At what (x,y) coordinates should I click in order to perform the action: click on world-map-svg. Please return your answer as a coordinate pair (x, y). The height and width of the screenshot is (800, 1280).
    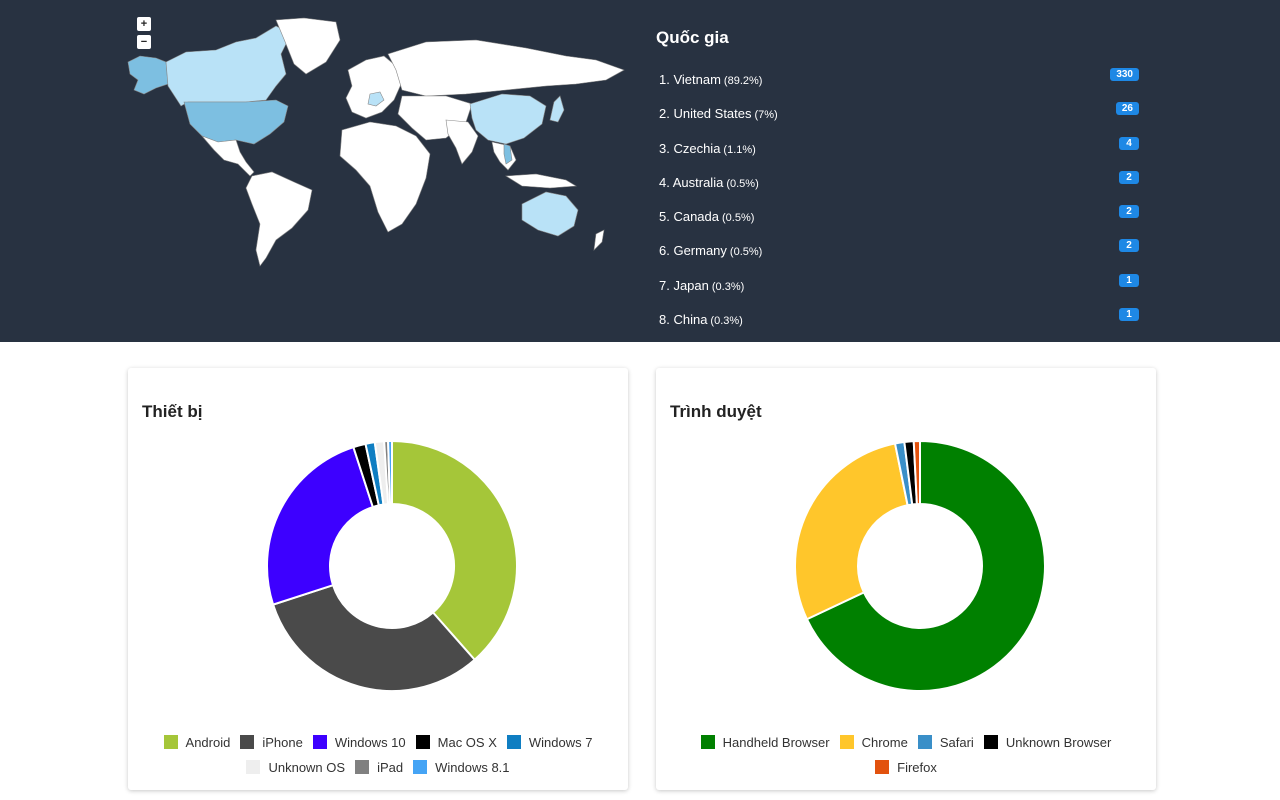
    Looking at the image, I should click on (376, 142).